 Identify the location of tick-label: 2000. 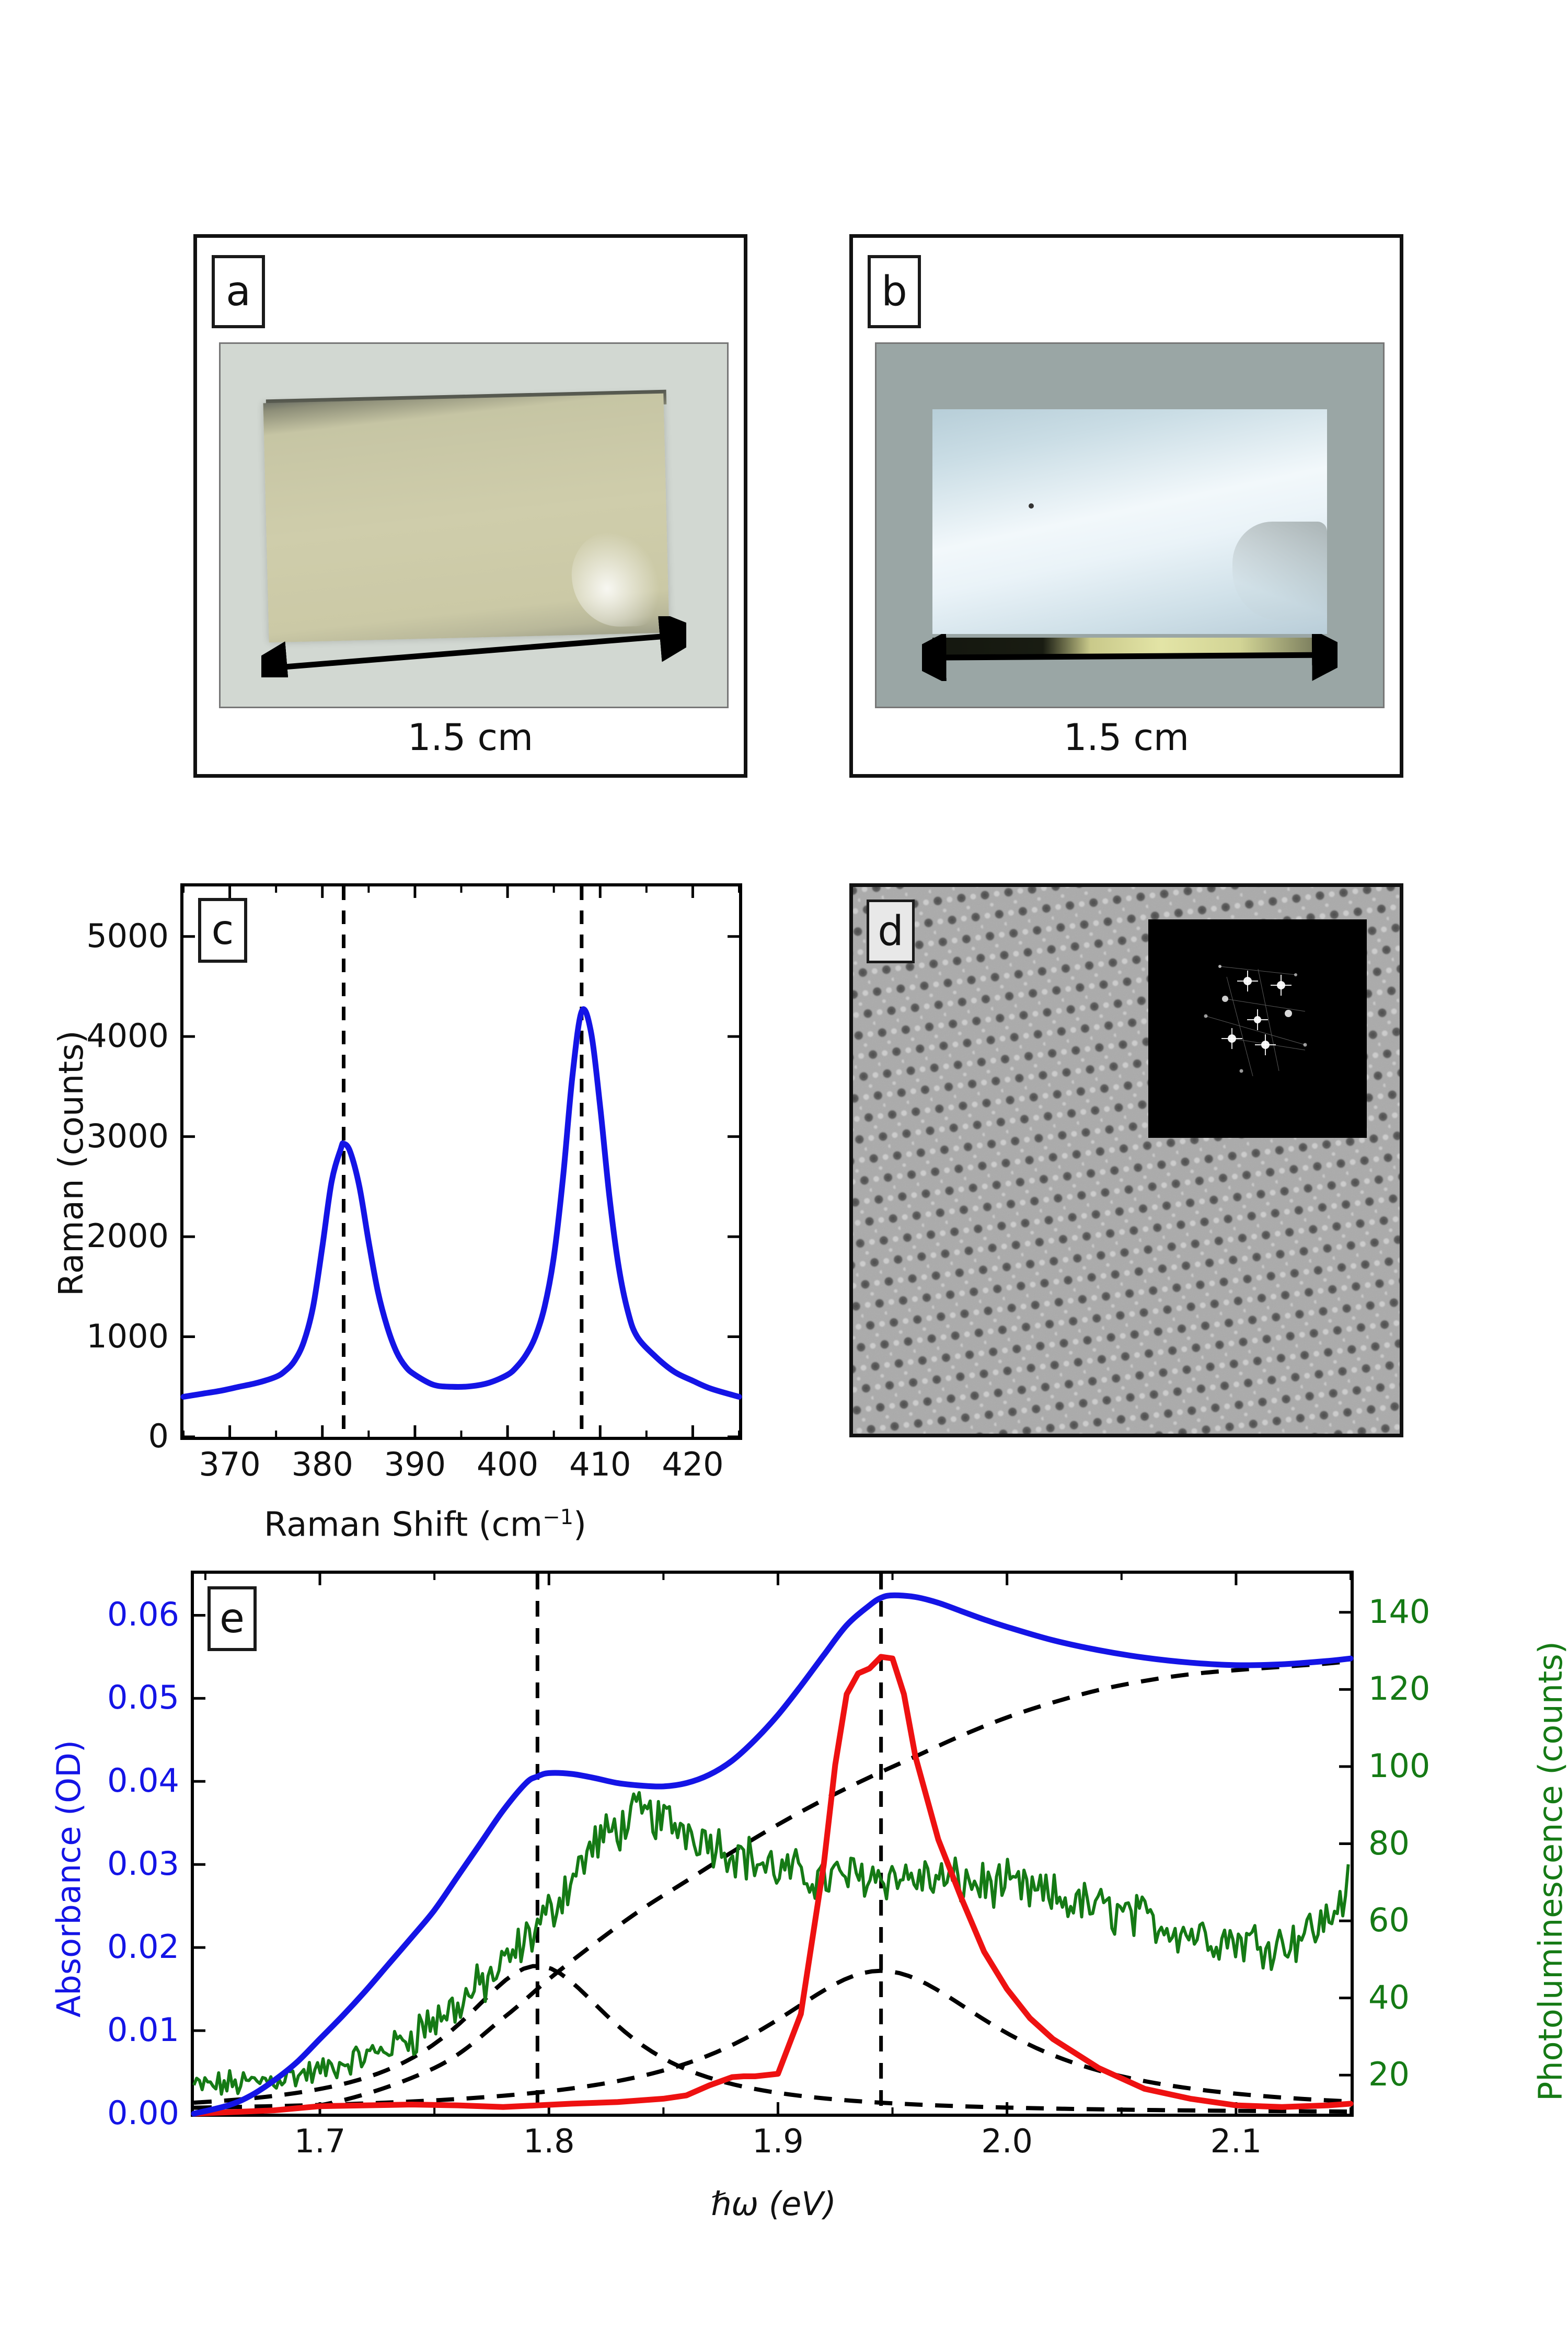
(127, 1236).